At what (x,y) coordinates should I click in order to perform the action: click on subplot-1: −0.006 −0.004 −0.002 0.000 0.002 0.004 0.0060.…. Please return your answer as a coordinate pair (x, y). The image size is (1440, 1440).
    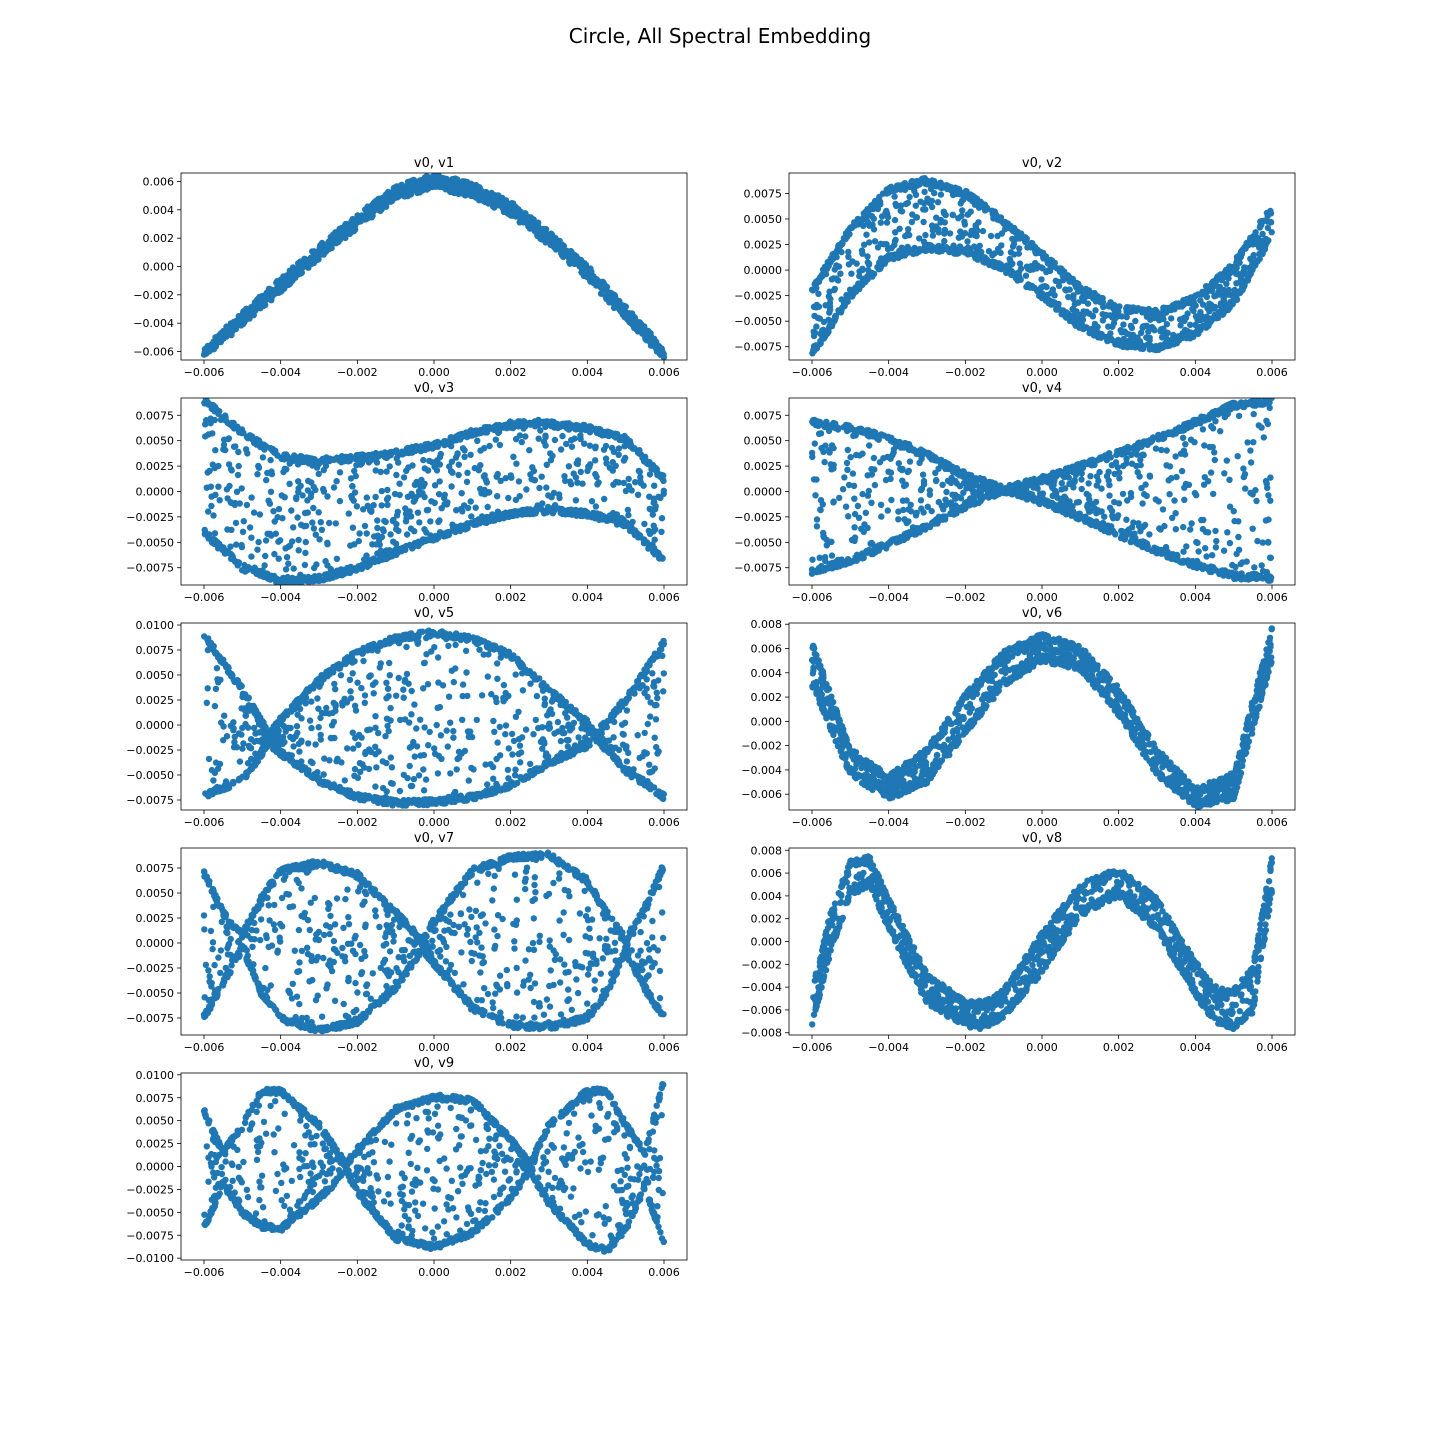
    Looking at the image, I should click on (410, 267).